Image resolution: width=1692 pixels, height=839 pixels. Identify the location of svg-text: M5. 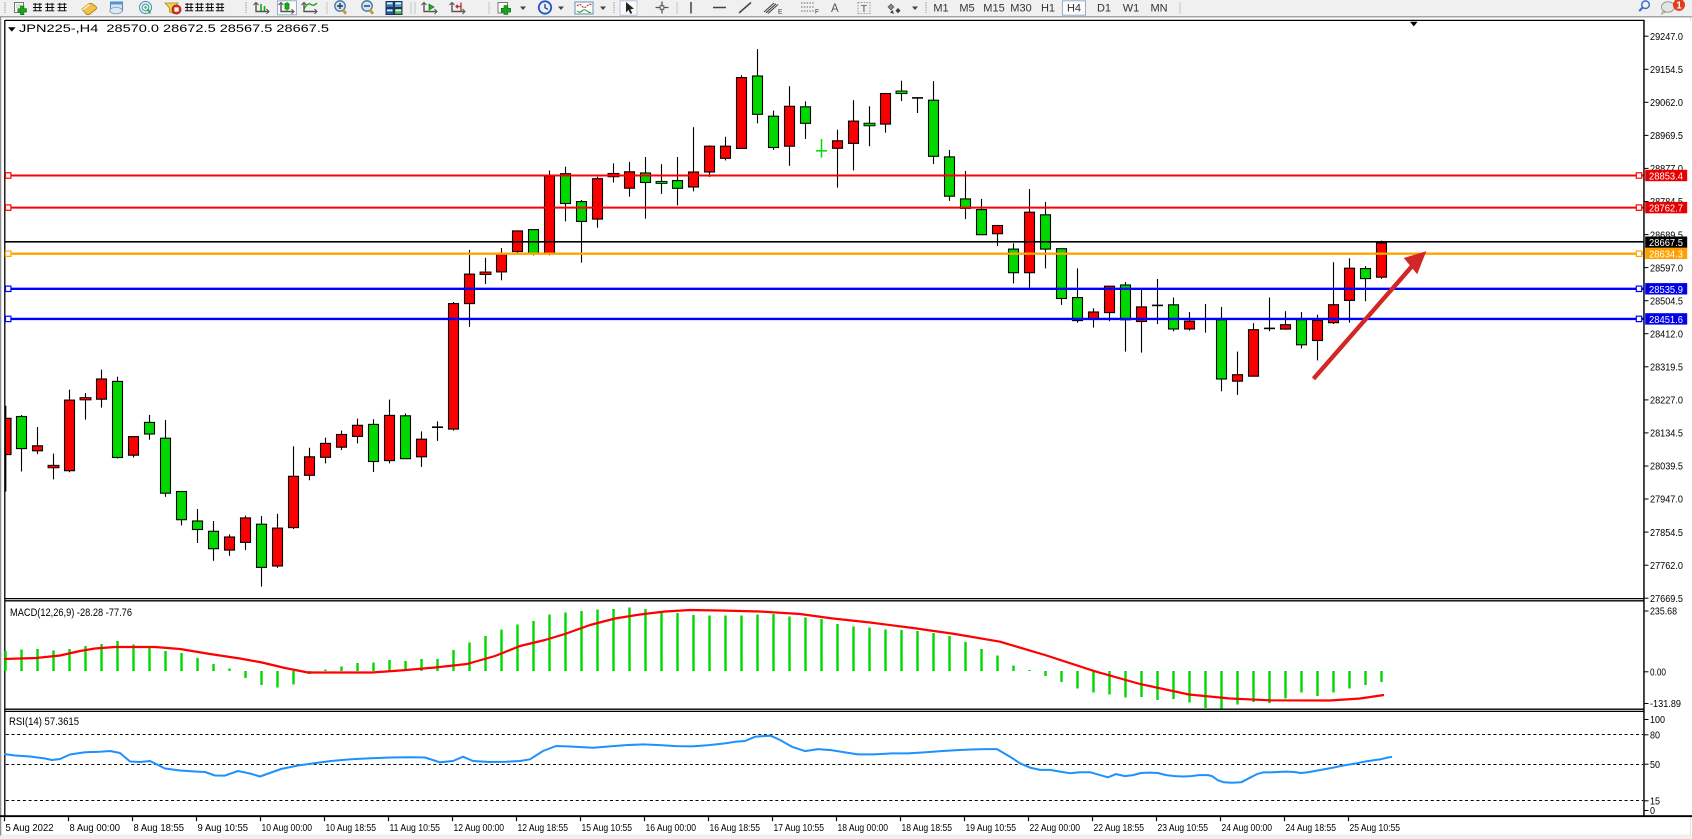
(966, 9).